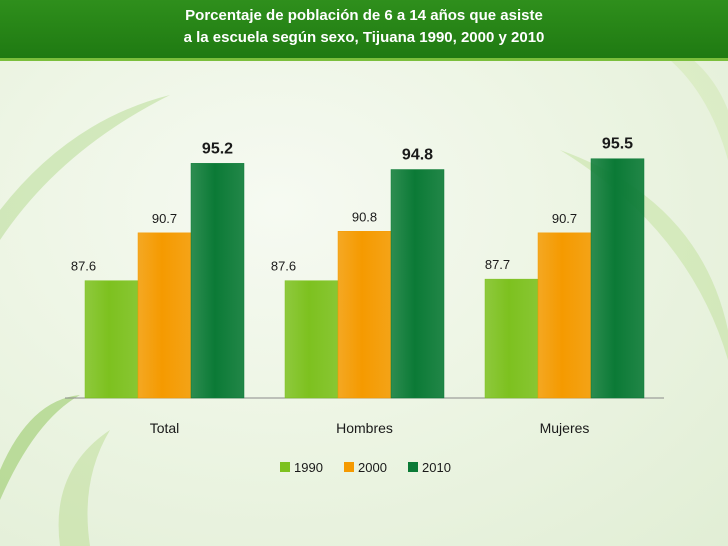 This screenshot has height=546, width=728. I want to click on data-label-2010-mujeres: 95.5, so click(617, 144).